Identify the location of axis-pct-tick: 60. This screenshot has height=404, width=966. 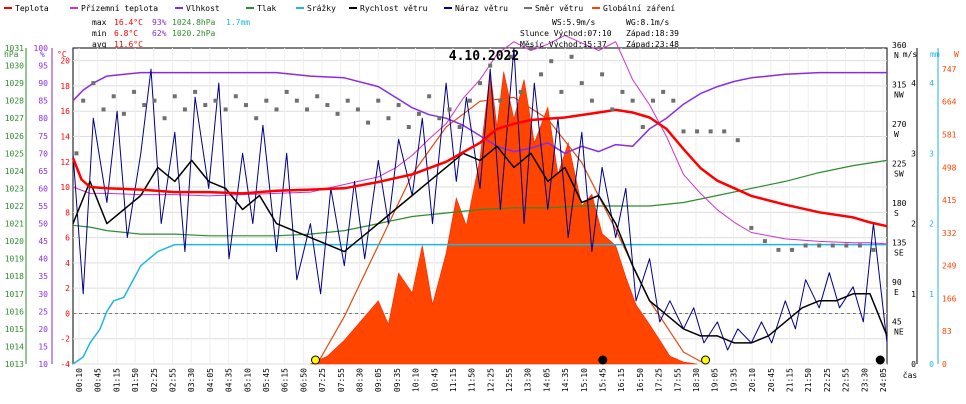
(43, 188).